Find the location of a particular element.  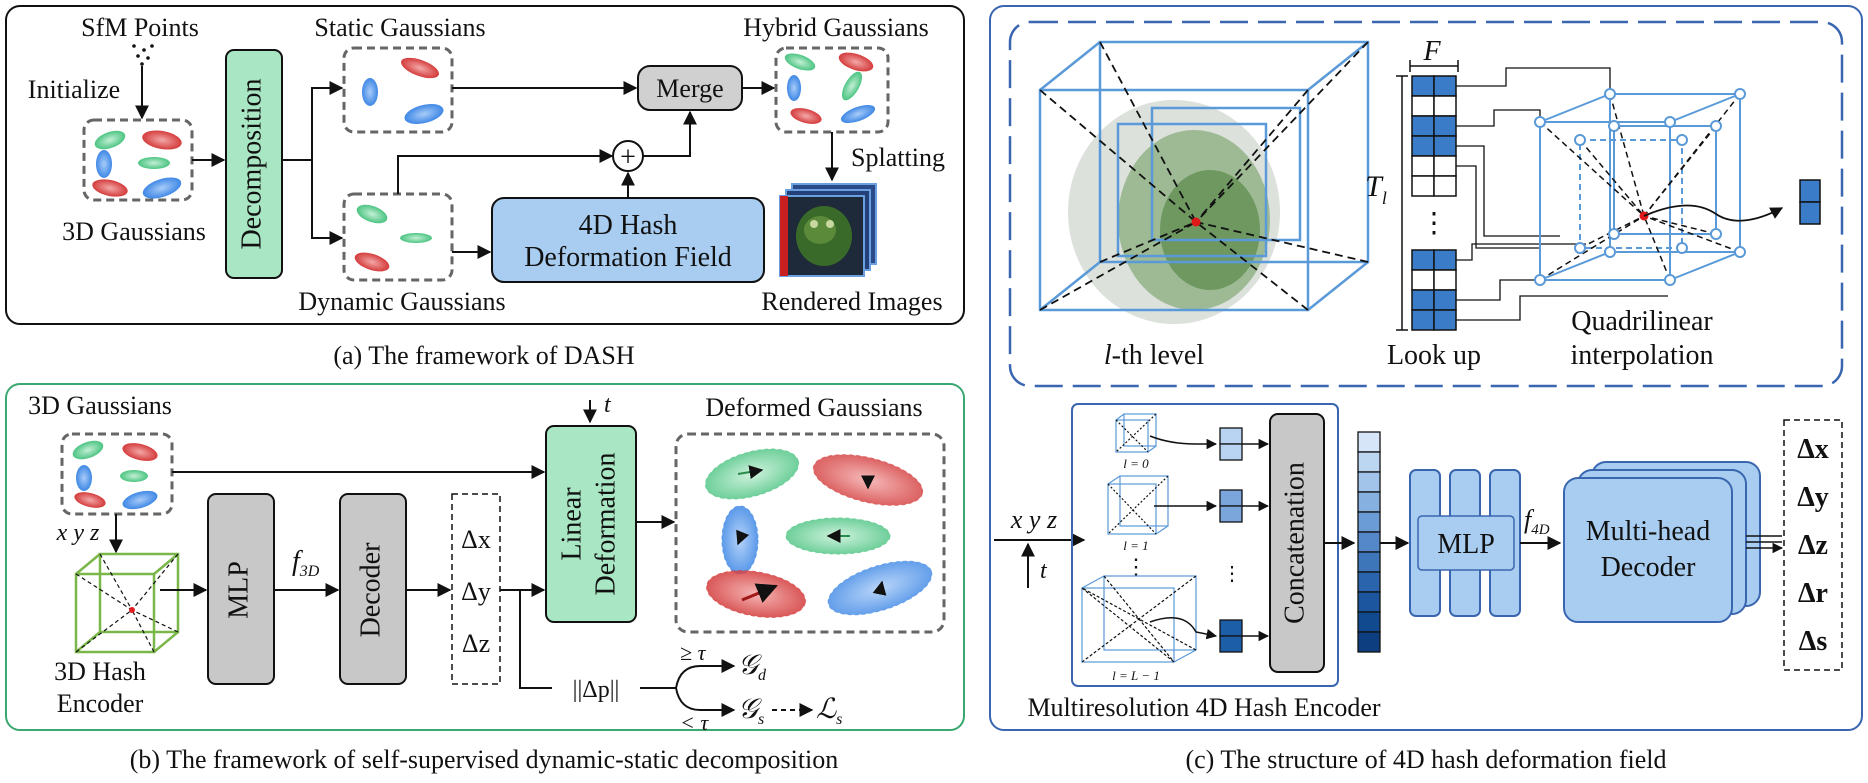

b-norm-label: ||Δp|| is located at coordinates (596, 690).